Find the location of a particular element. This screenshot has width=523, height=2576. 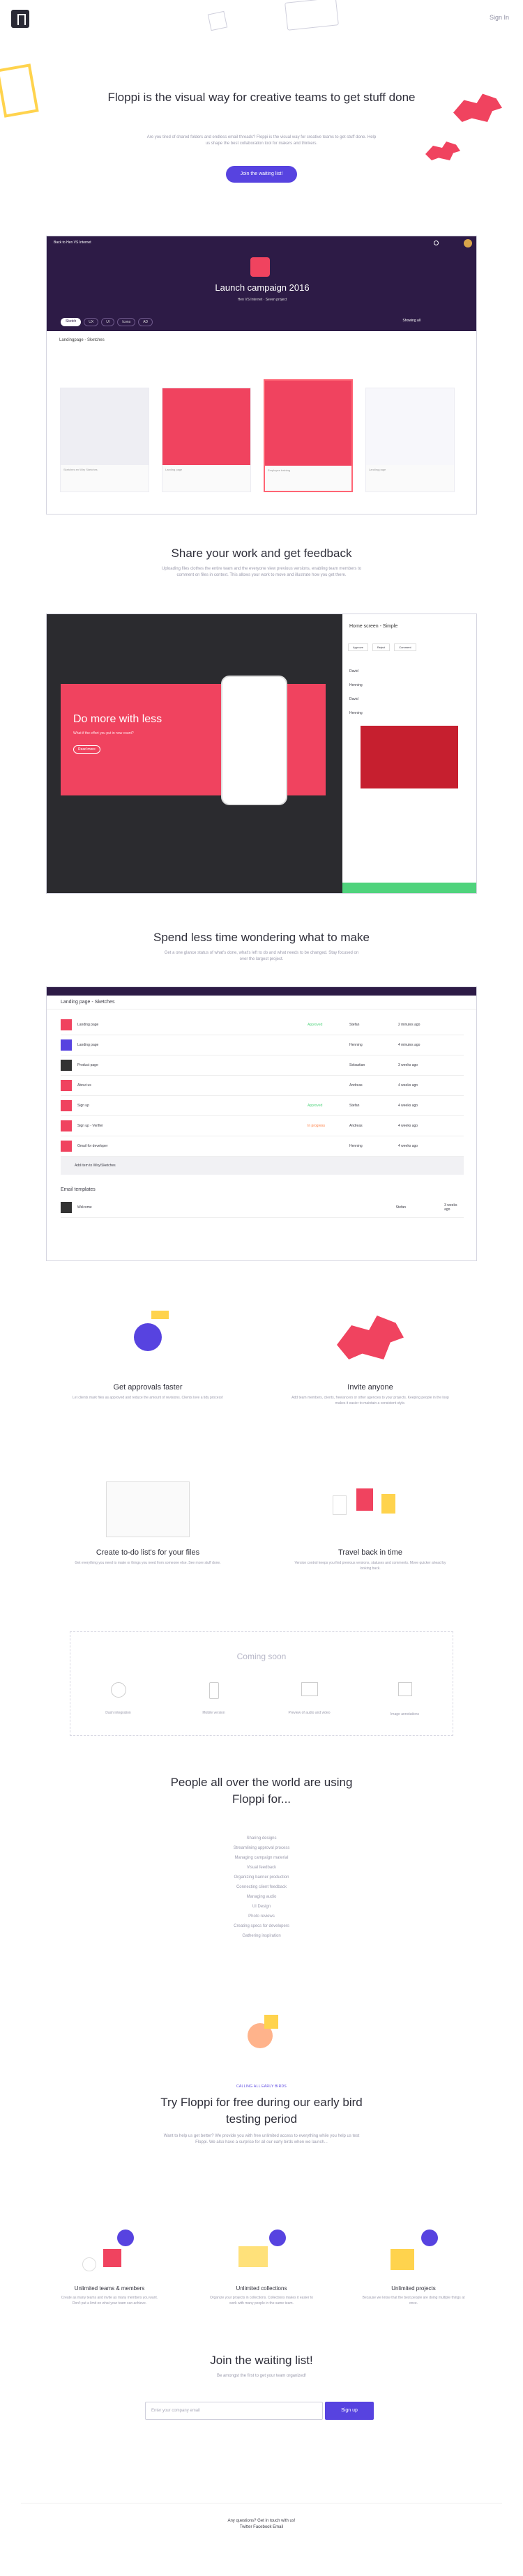

decorative-chair-icon is located at coordinates (19, 91).